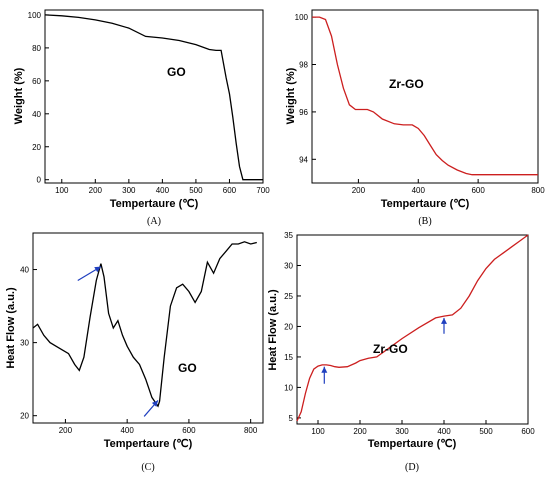 Image resolution: width=550 pixels, height=482 pixels. Describe the element at coordinates (412, 444) in the screenshot. I see `x-axis-label-d: Tempertaure (℃)` at that location.